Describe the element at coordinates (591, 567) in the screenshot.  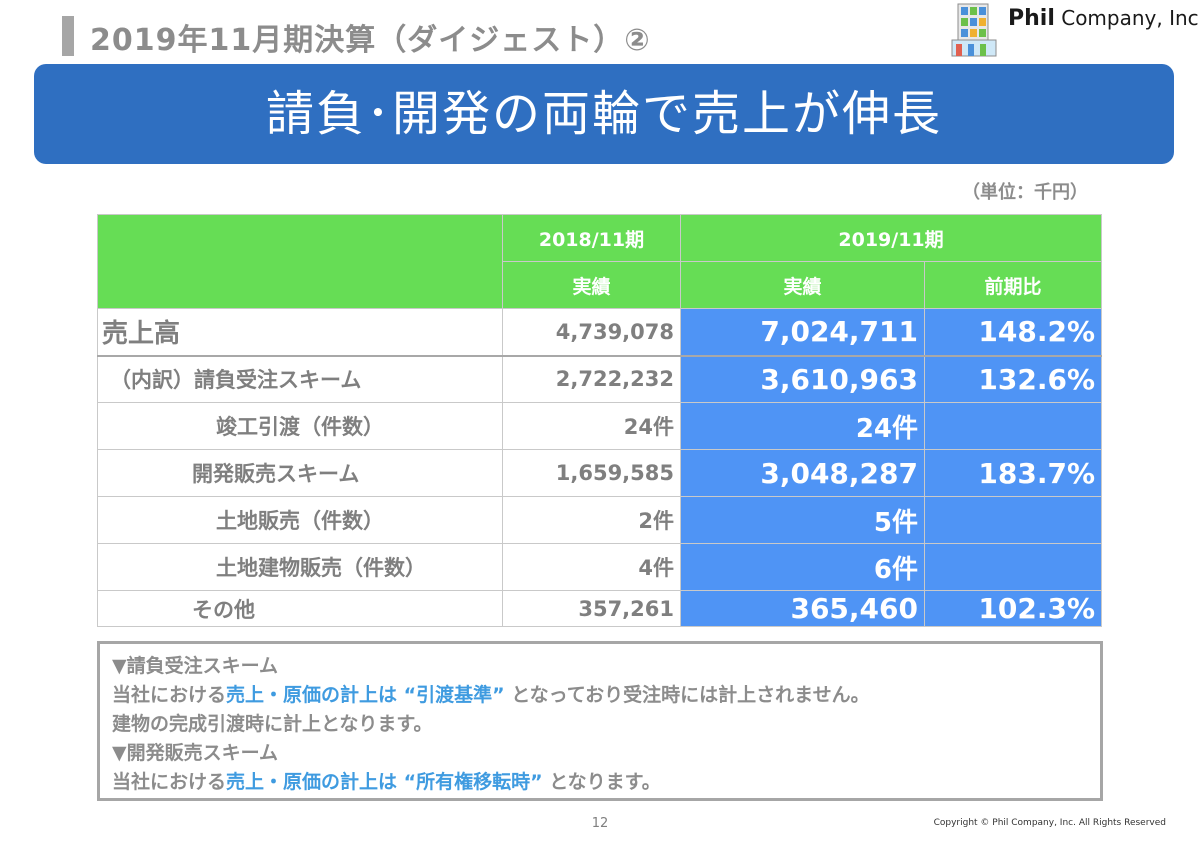
I see `prev-value: 4件` at that location.